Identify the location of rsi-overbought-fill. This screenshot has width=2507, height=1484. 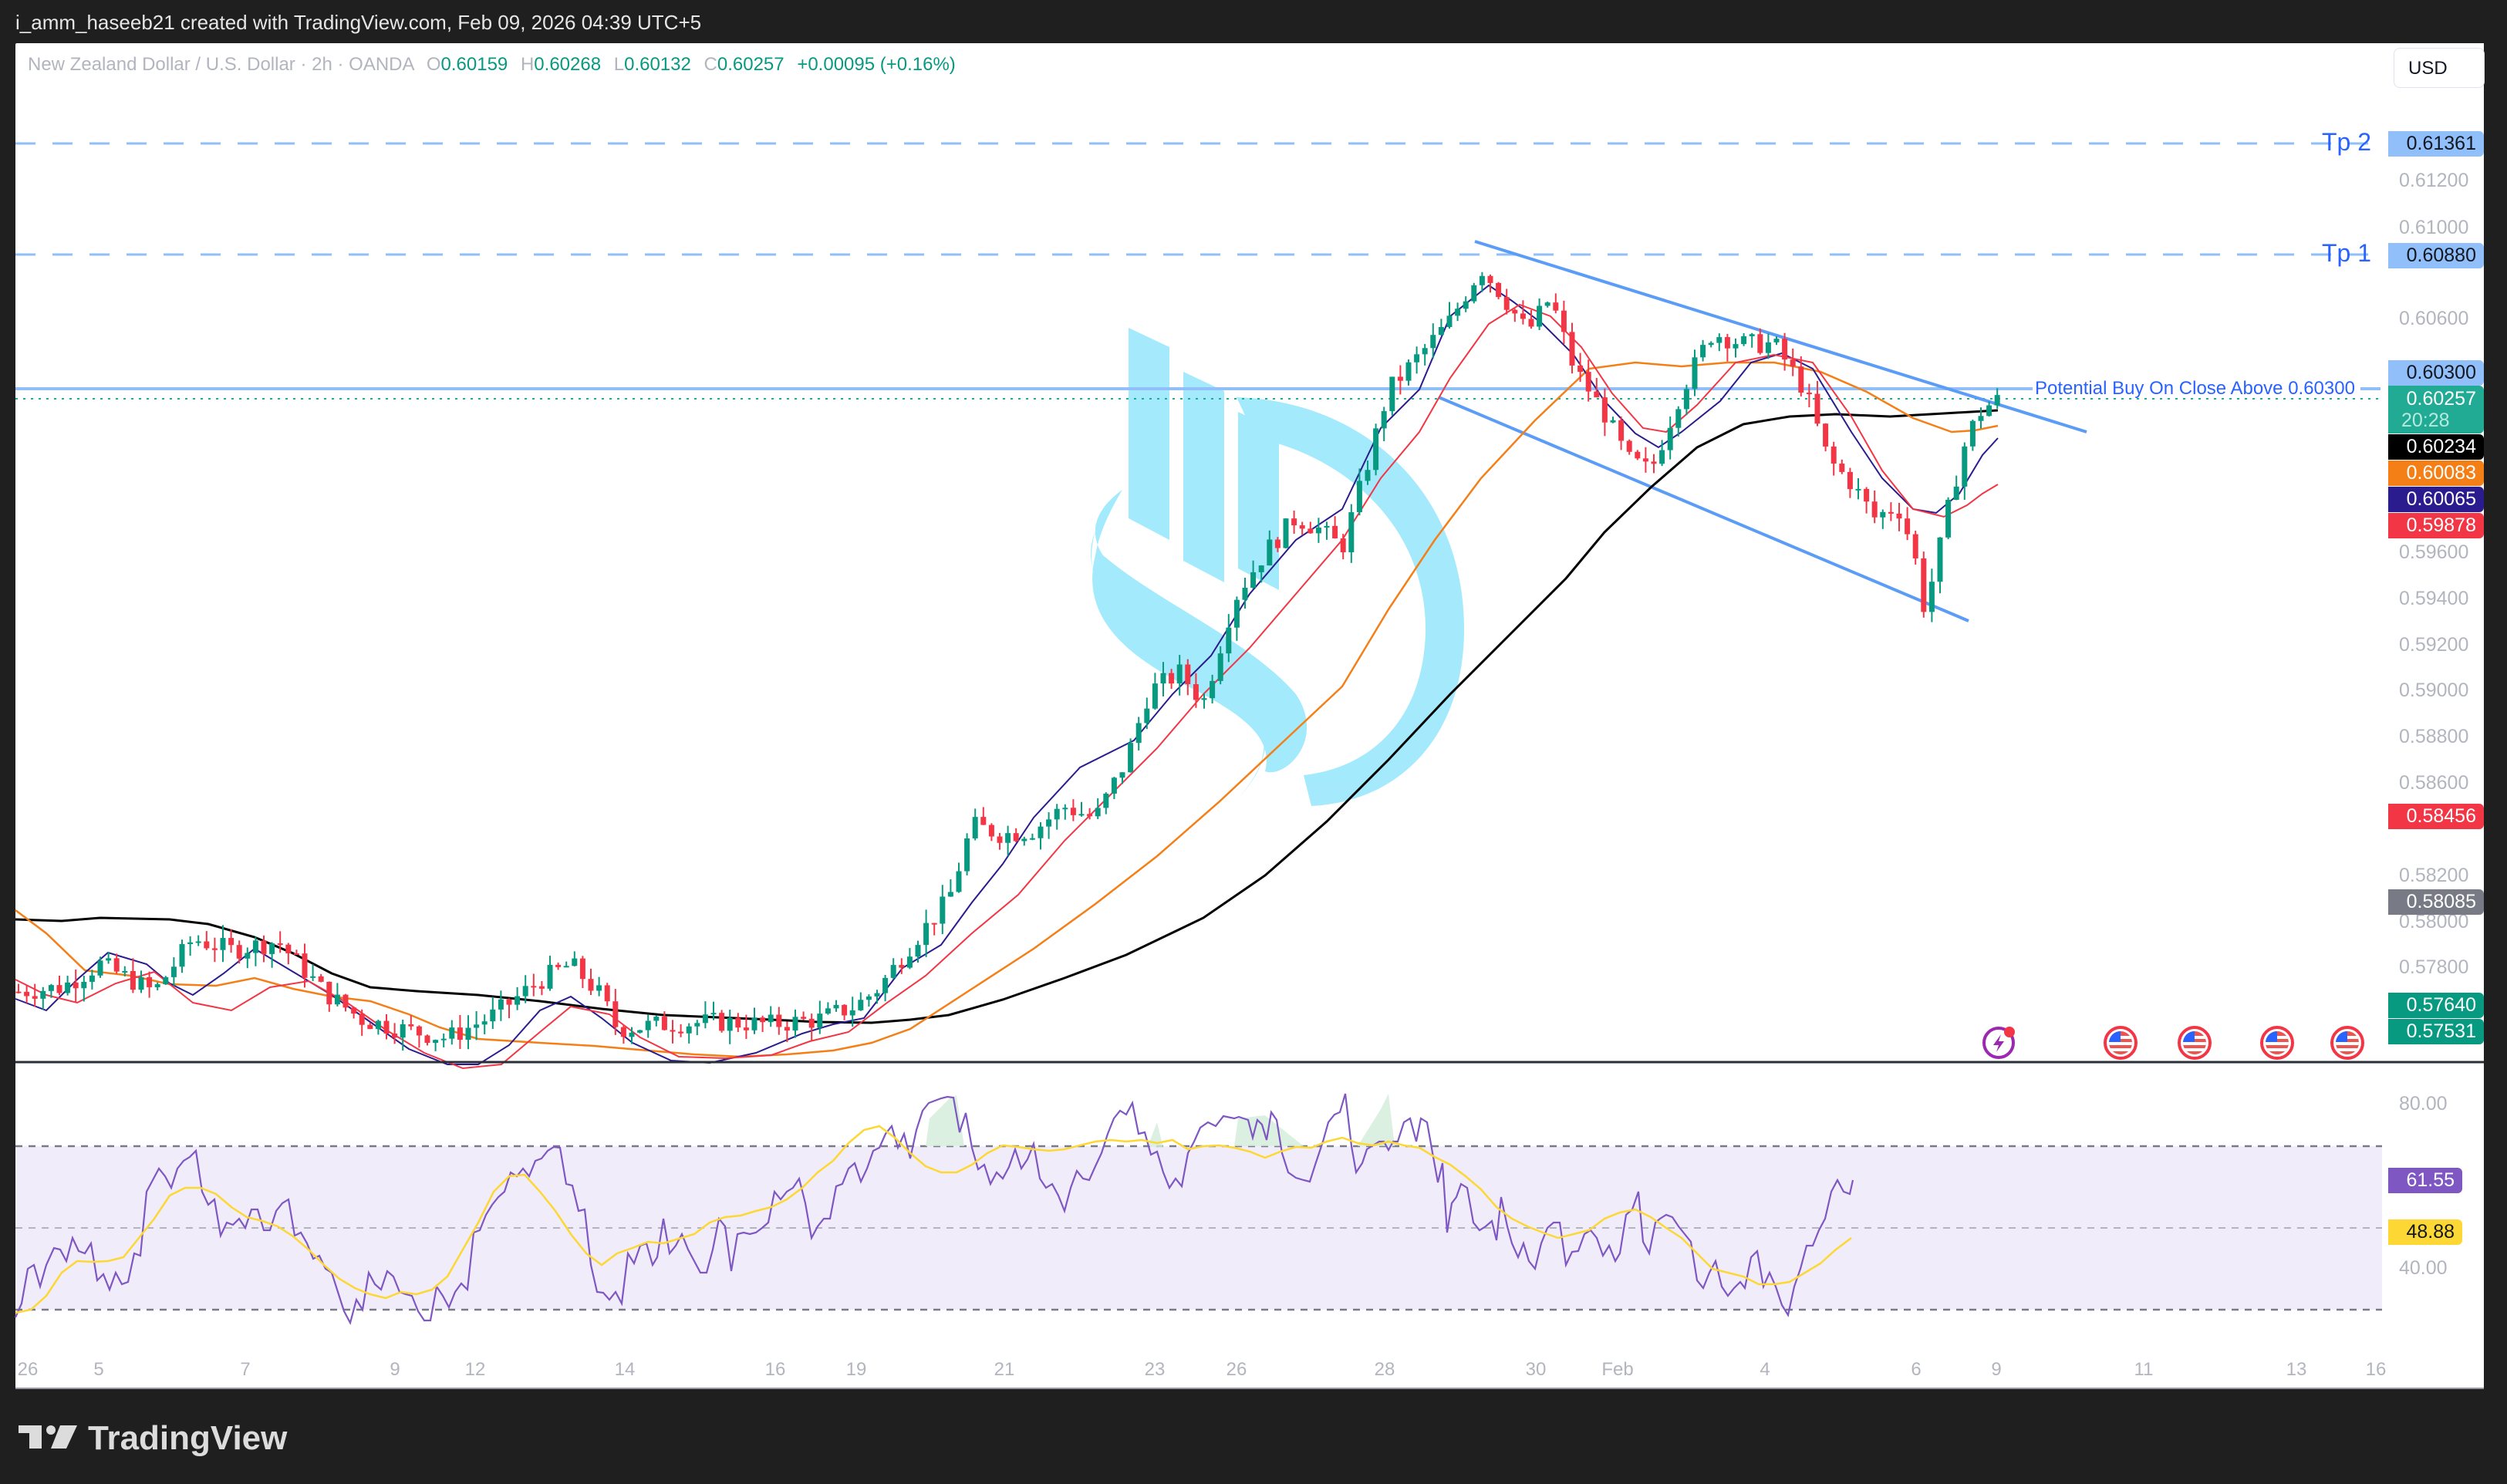
(1160, 1121).